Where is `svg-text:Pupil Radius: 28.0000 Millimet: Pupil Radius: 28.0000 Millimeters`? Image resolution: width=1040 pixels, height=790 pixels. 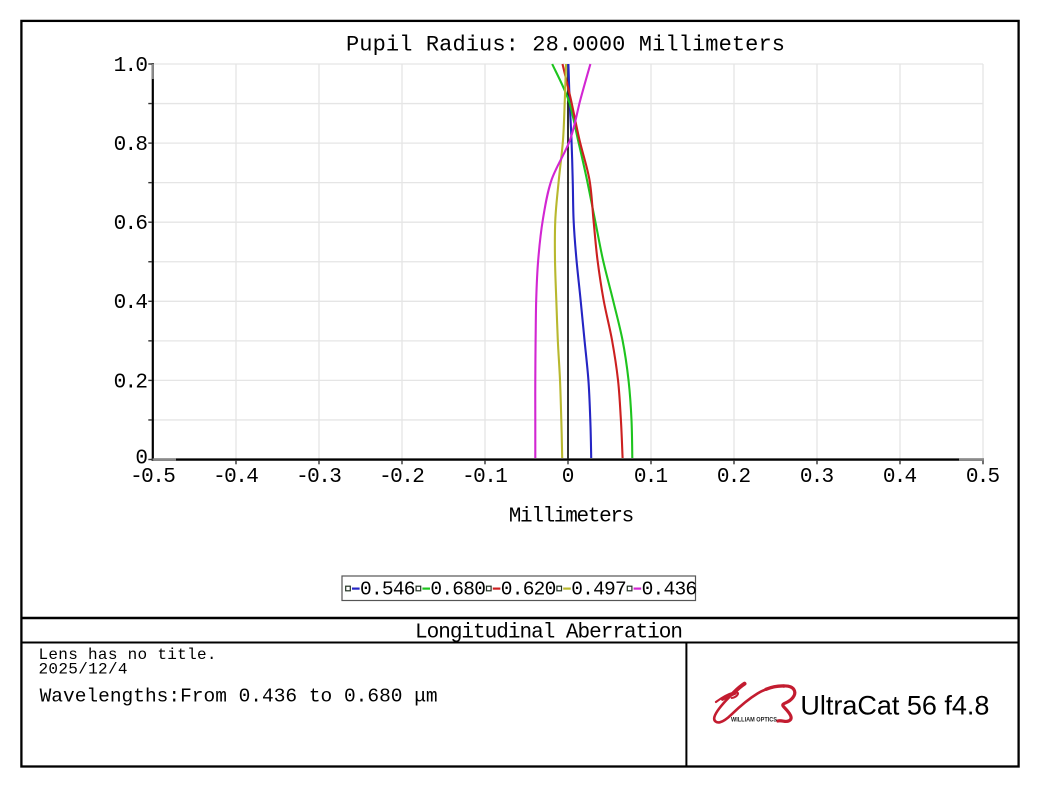
svg-text:Pupil Radius: 28.0000 Millimet: Pupil Radius: 28.0000 Millimeters is located at coordinates (565, 45).